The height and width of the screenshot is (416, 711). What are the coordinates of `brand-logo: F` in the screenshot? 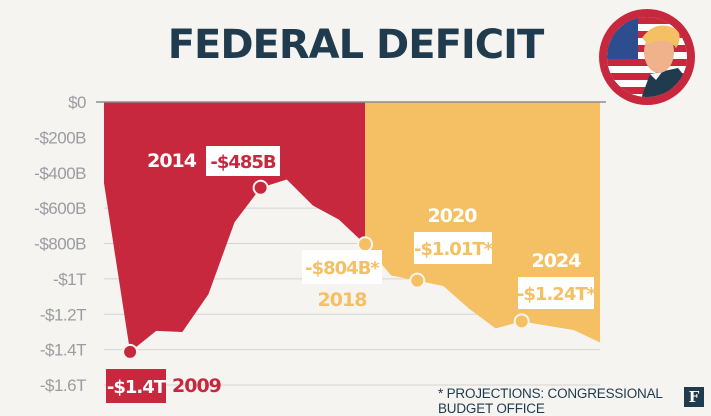 It's located at (694, 397).